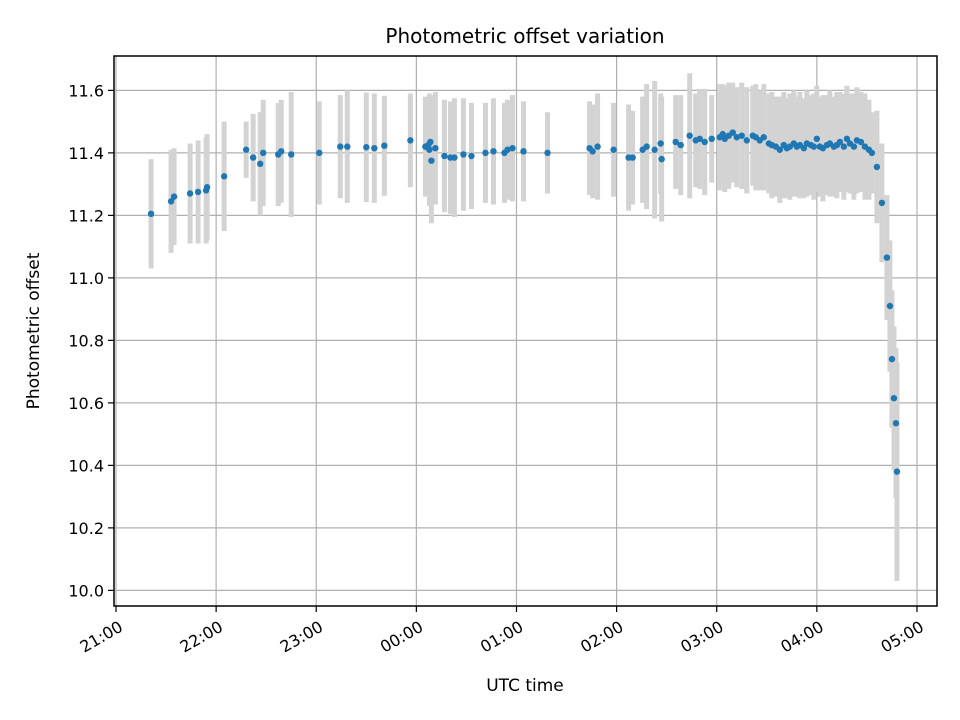 This screenshot has height=720, width=960. I want to click on x-axis-title: UTC time, so click(525, 686).